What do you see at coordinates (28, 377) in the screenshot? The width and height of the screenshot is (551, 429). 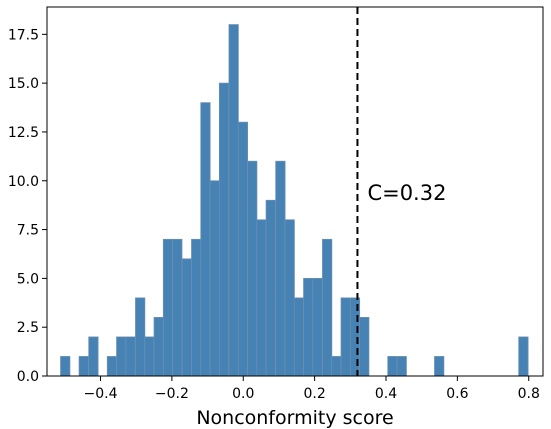 I see `y-tick-label: 0.0` at bounding box center [28, 377].